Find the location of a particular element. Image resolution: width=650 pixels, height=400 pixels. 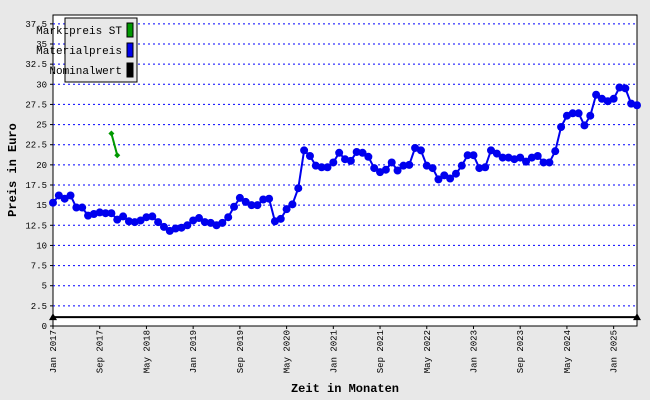

y-tick-label: 12.5 is located at coordinates (36, 226).